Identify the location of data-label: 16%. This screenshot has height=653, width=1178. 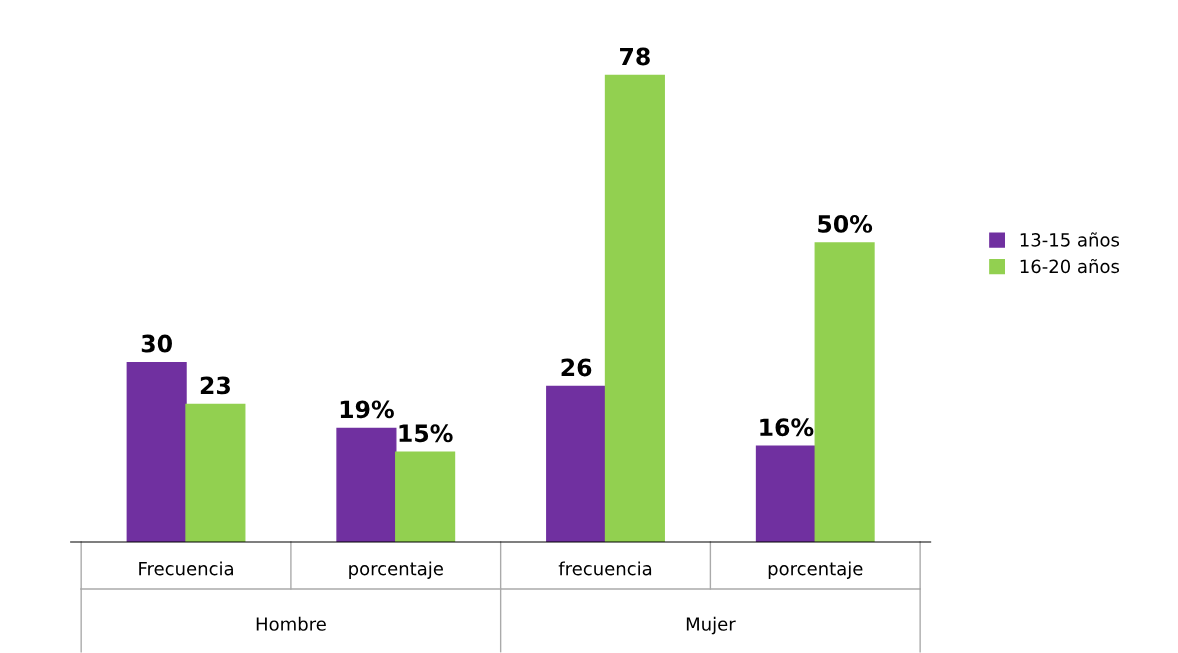
(787, 427).